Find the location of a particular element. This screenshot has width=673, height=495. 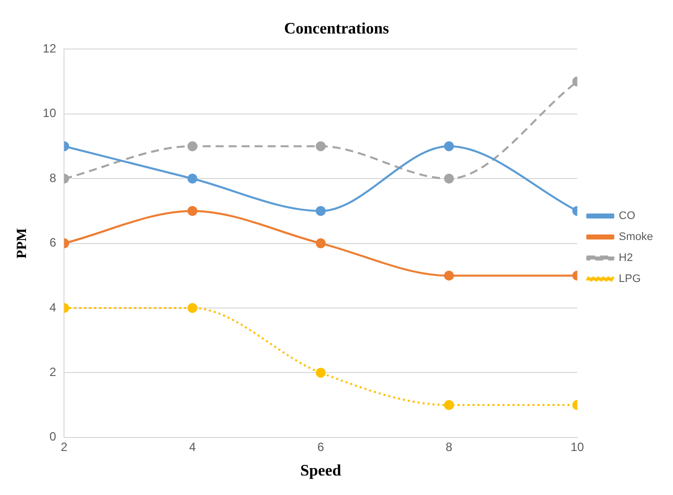

x-tick-label: 4 is located at coordinates (192, 447).